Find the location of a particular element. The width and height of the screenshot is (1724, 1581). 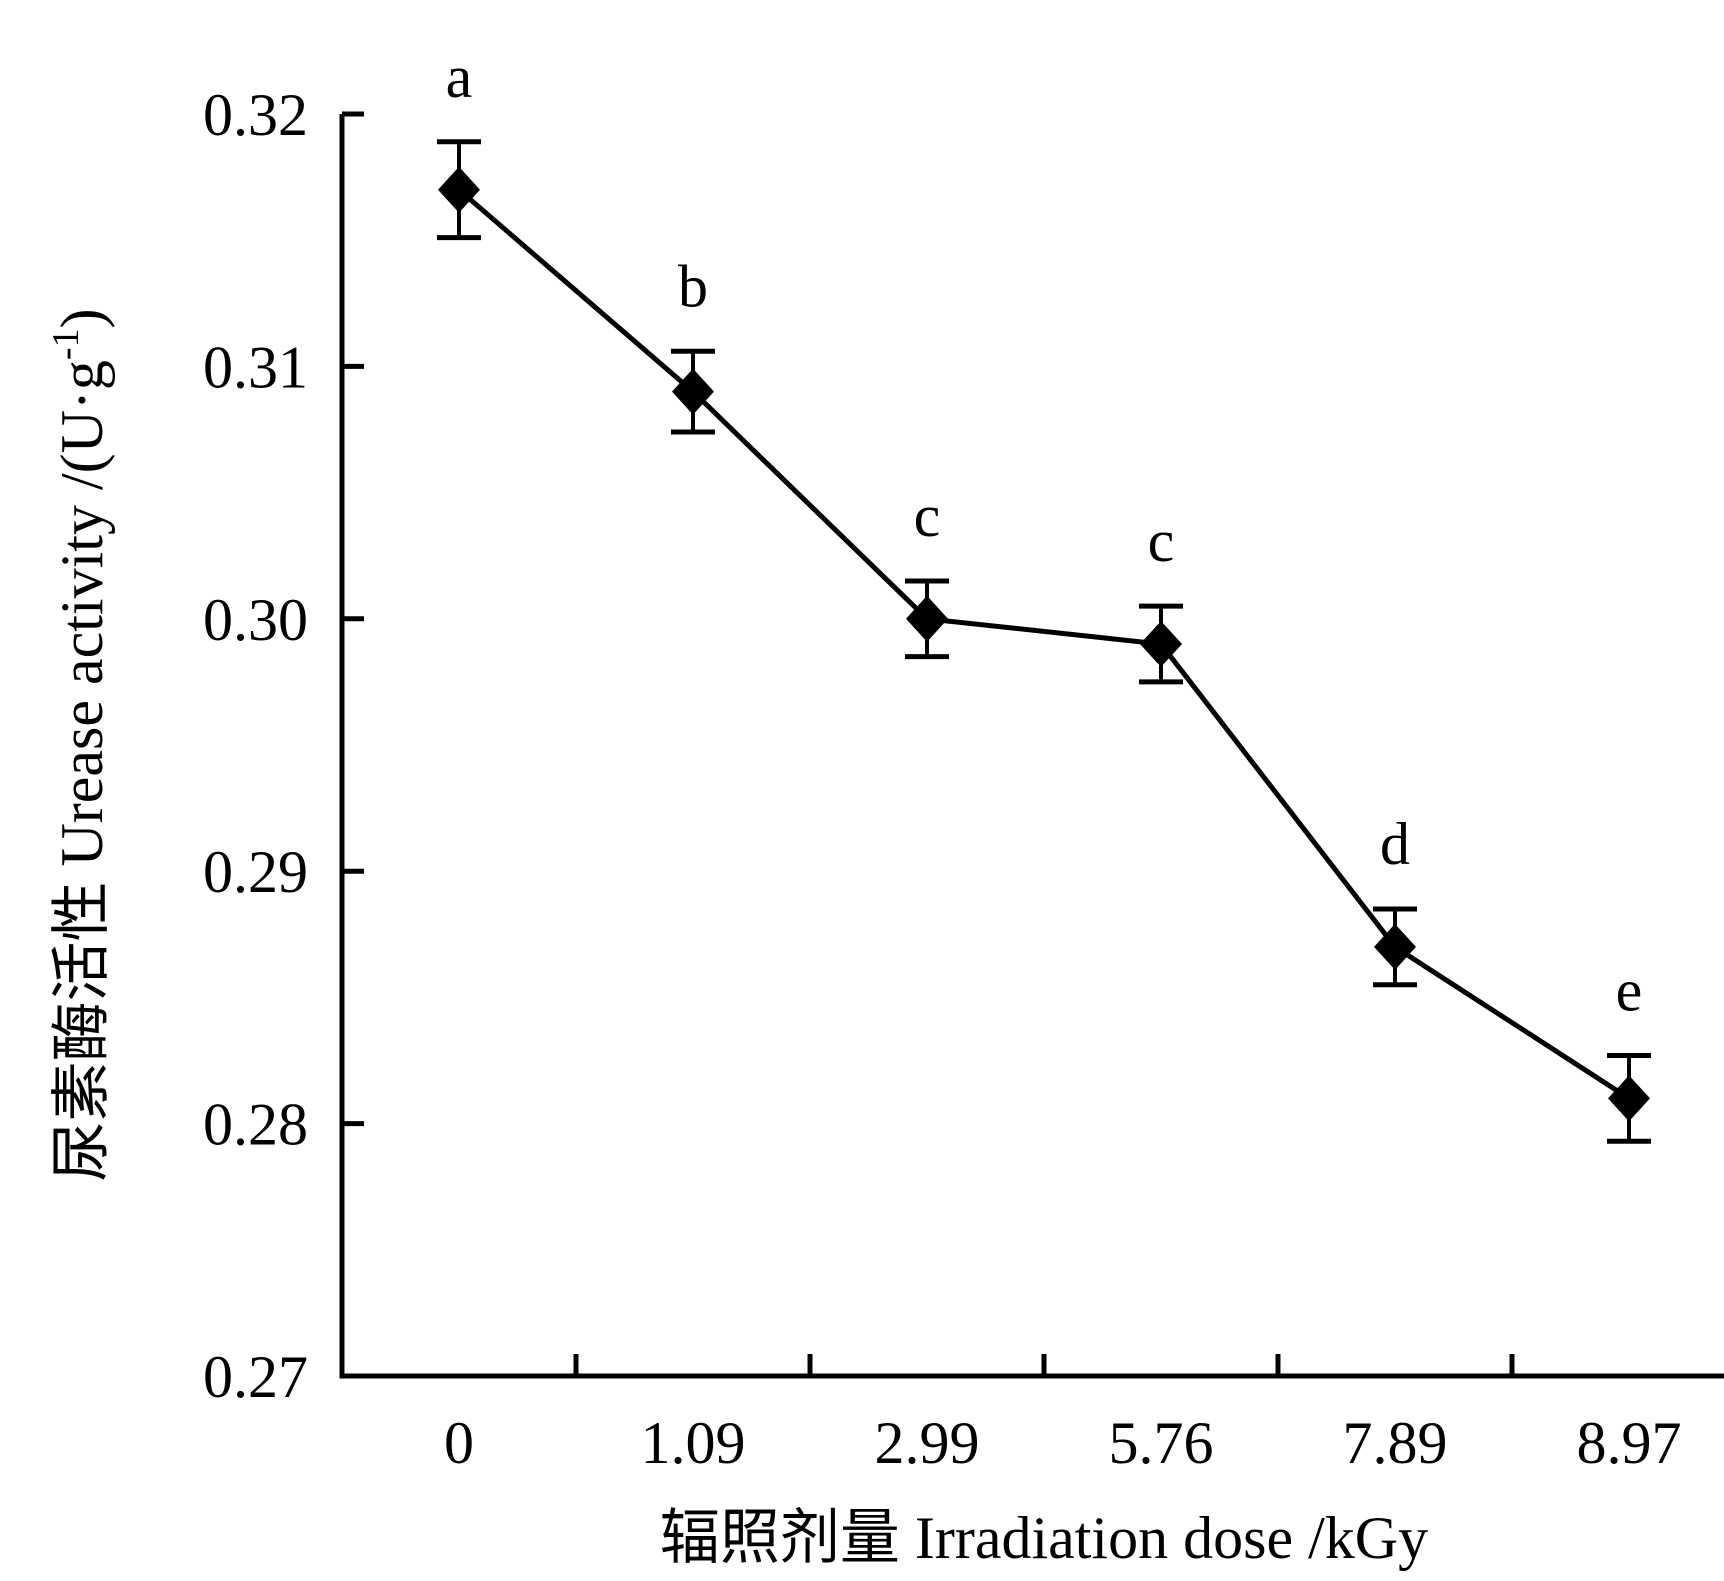

x-tick-label: 5.76 is located at coordinates (1161, 1443).